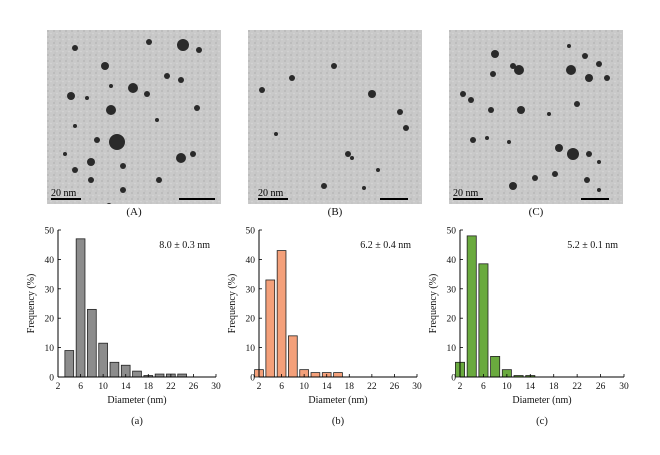 The image size is (660, 455). Describe the element at coordinates (134, 212) in the screenshot. I see `caption-A: (A)` at that location.